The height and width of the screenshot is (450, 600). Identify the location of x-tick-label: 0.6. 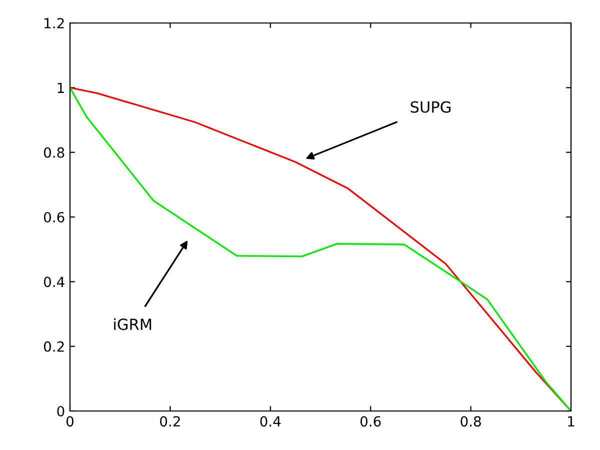
(370, 421).